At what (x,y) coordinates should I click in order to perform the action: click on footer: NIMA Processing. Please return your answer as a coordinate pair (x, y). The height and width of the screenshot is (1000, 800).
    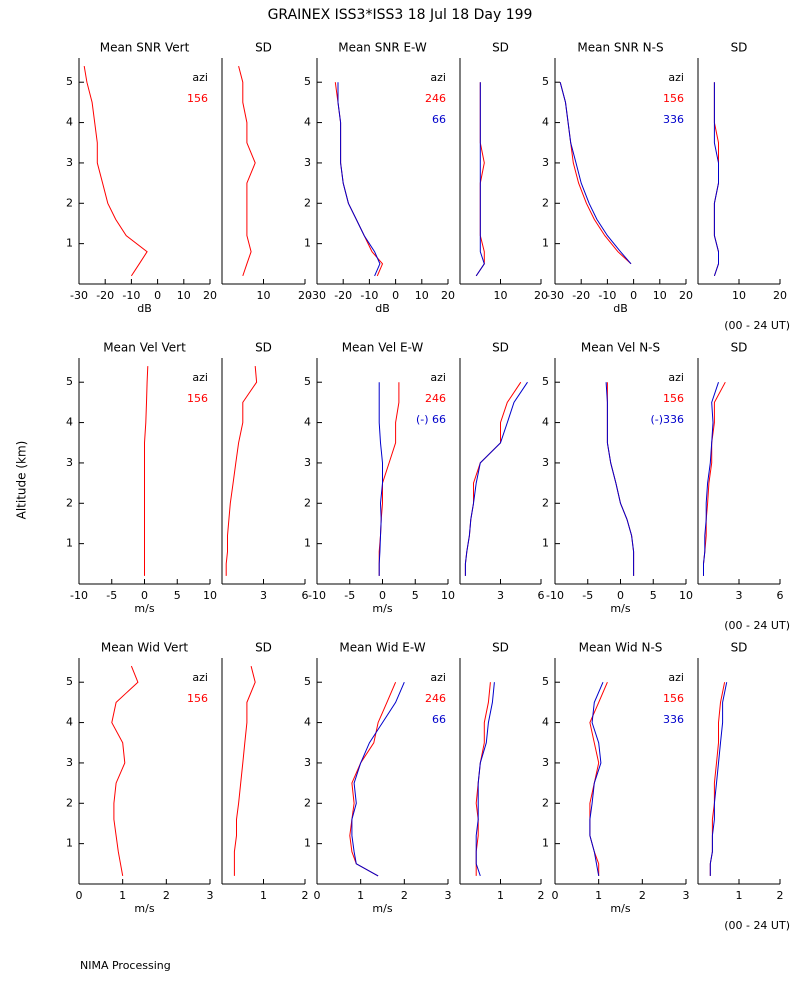
    Looking at the image, I should click on (125, 965).